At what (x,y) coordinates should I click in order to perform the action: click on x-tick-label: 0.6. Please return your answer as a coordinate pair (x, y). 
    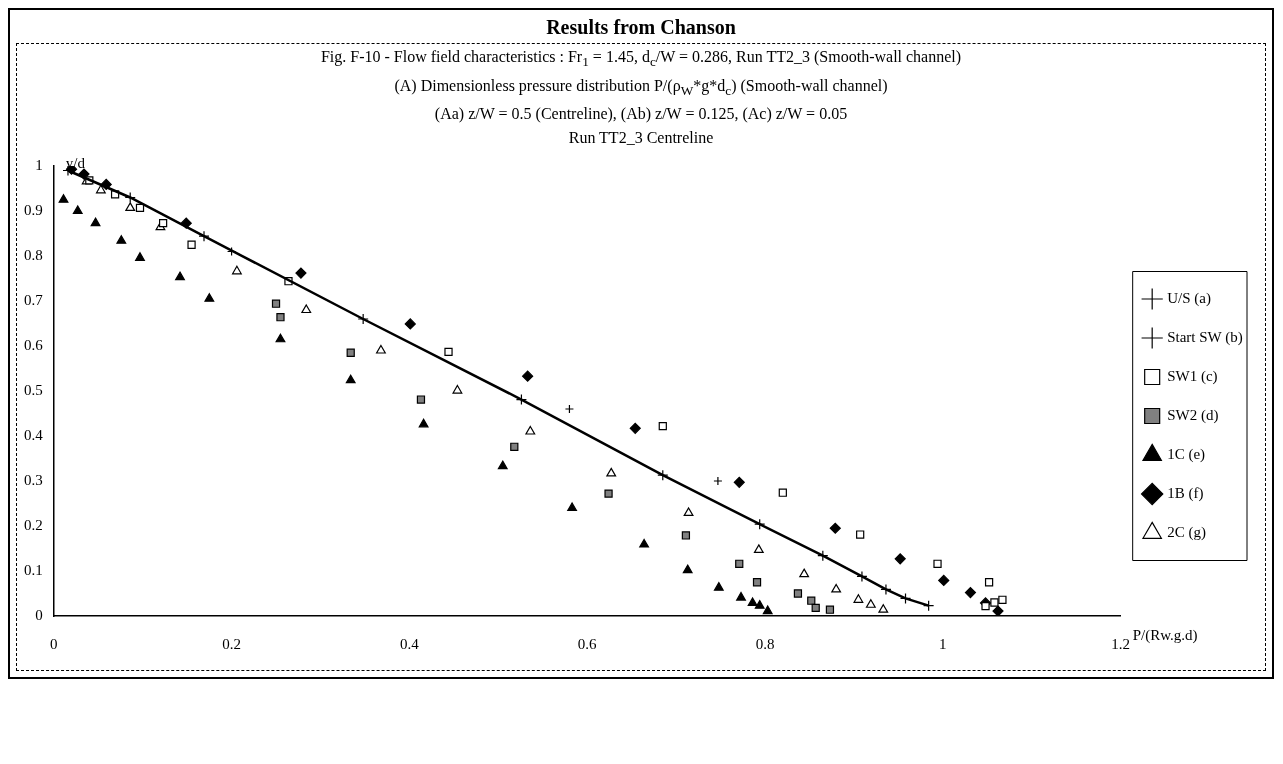
    Looking at the image, I should click on (587, 644).